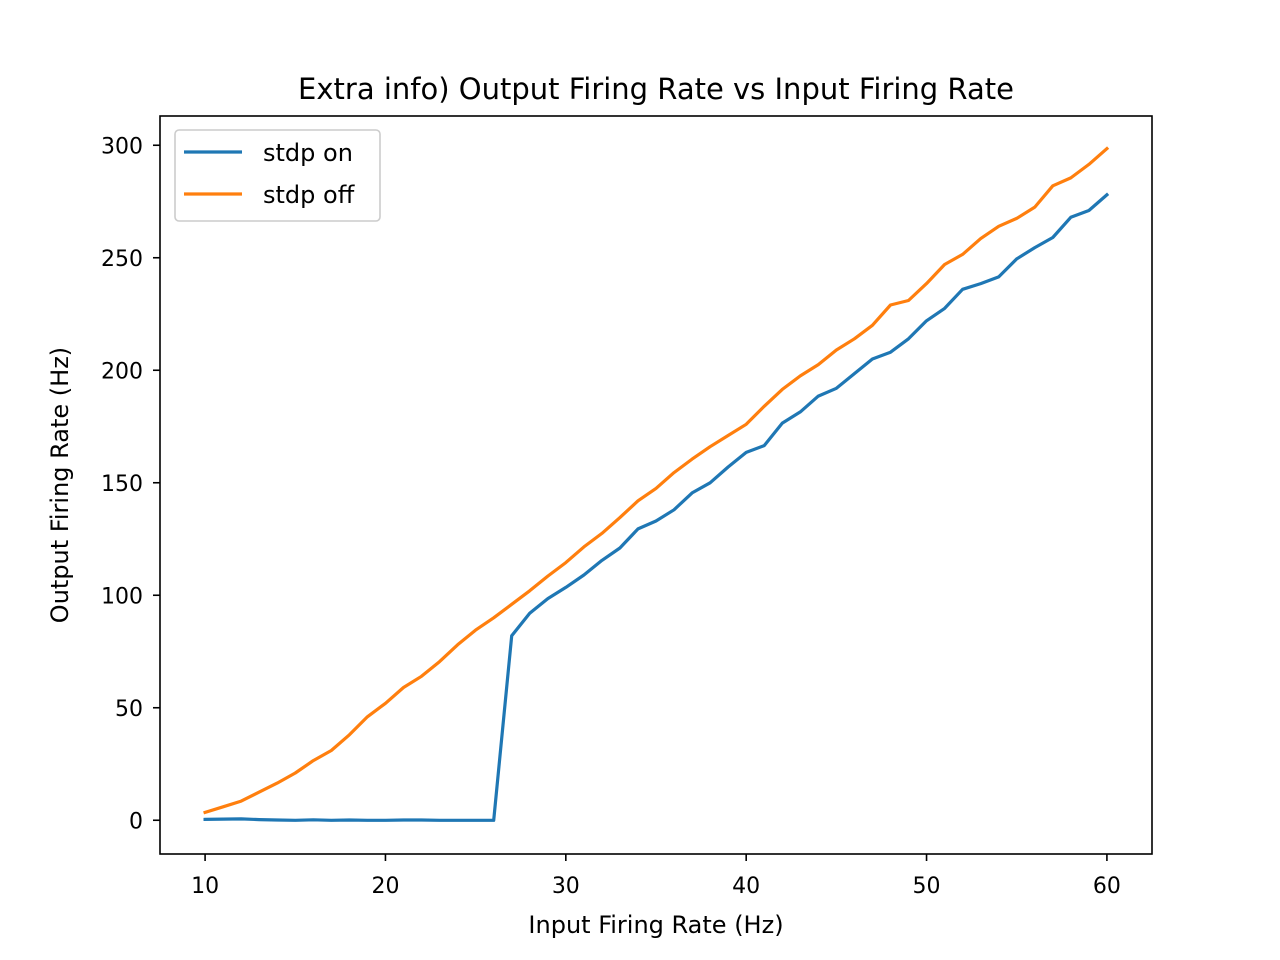 Image resolution: width=1280 pixels, height=960 pixels. Describe the element at coordinates (656, 876) in the screenshot. I see `x-axis: 10 20 30 40 50 60` at that location.